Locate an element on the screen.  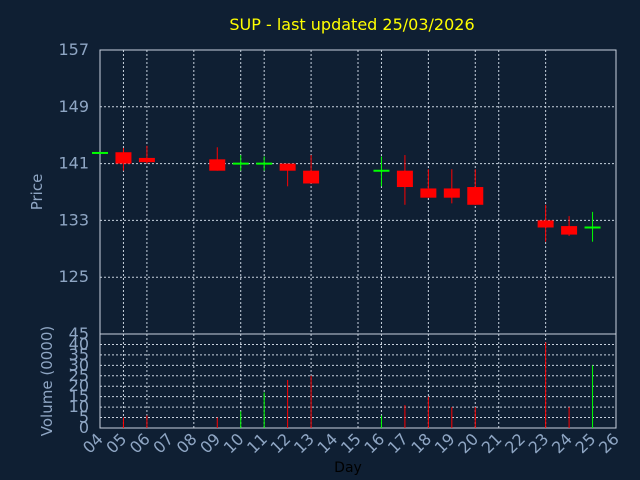
volume-tick-label: 20 is located at coordinates (79, 385).